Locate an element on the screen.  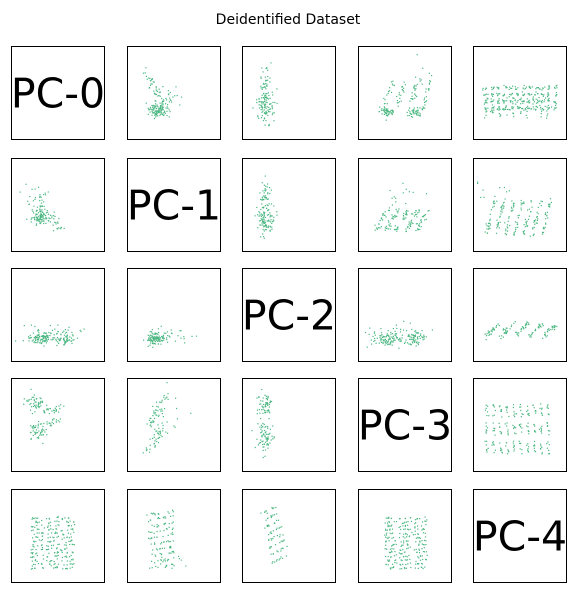
chart-title: Deidentified Dataset is located at coordinates (288, 20).